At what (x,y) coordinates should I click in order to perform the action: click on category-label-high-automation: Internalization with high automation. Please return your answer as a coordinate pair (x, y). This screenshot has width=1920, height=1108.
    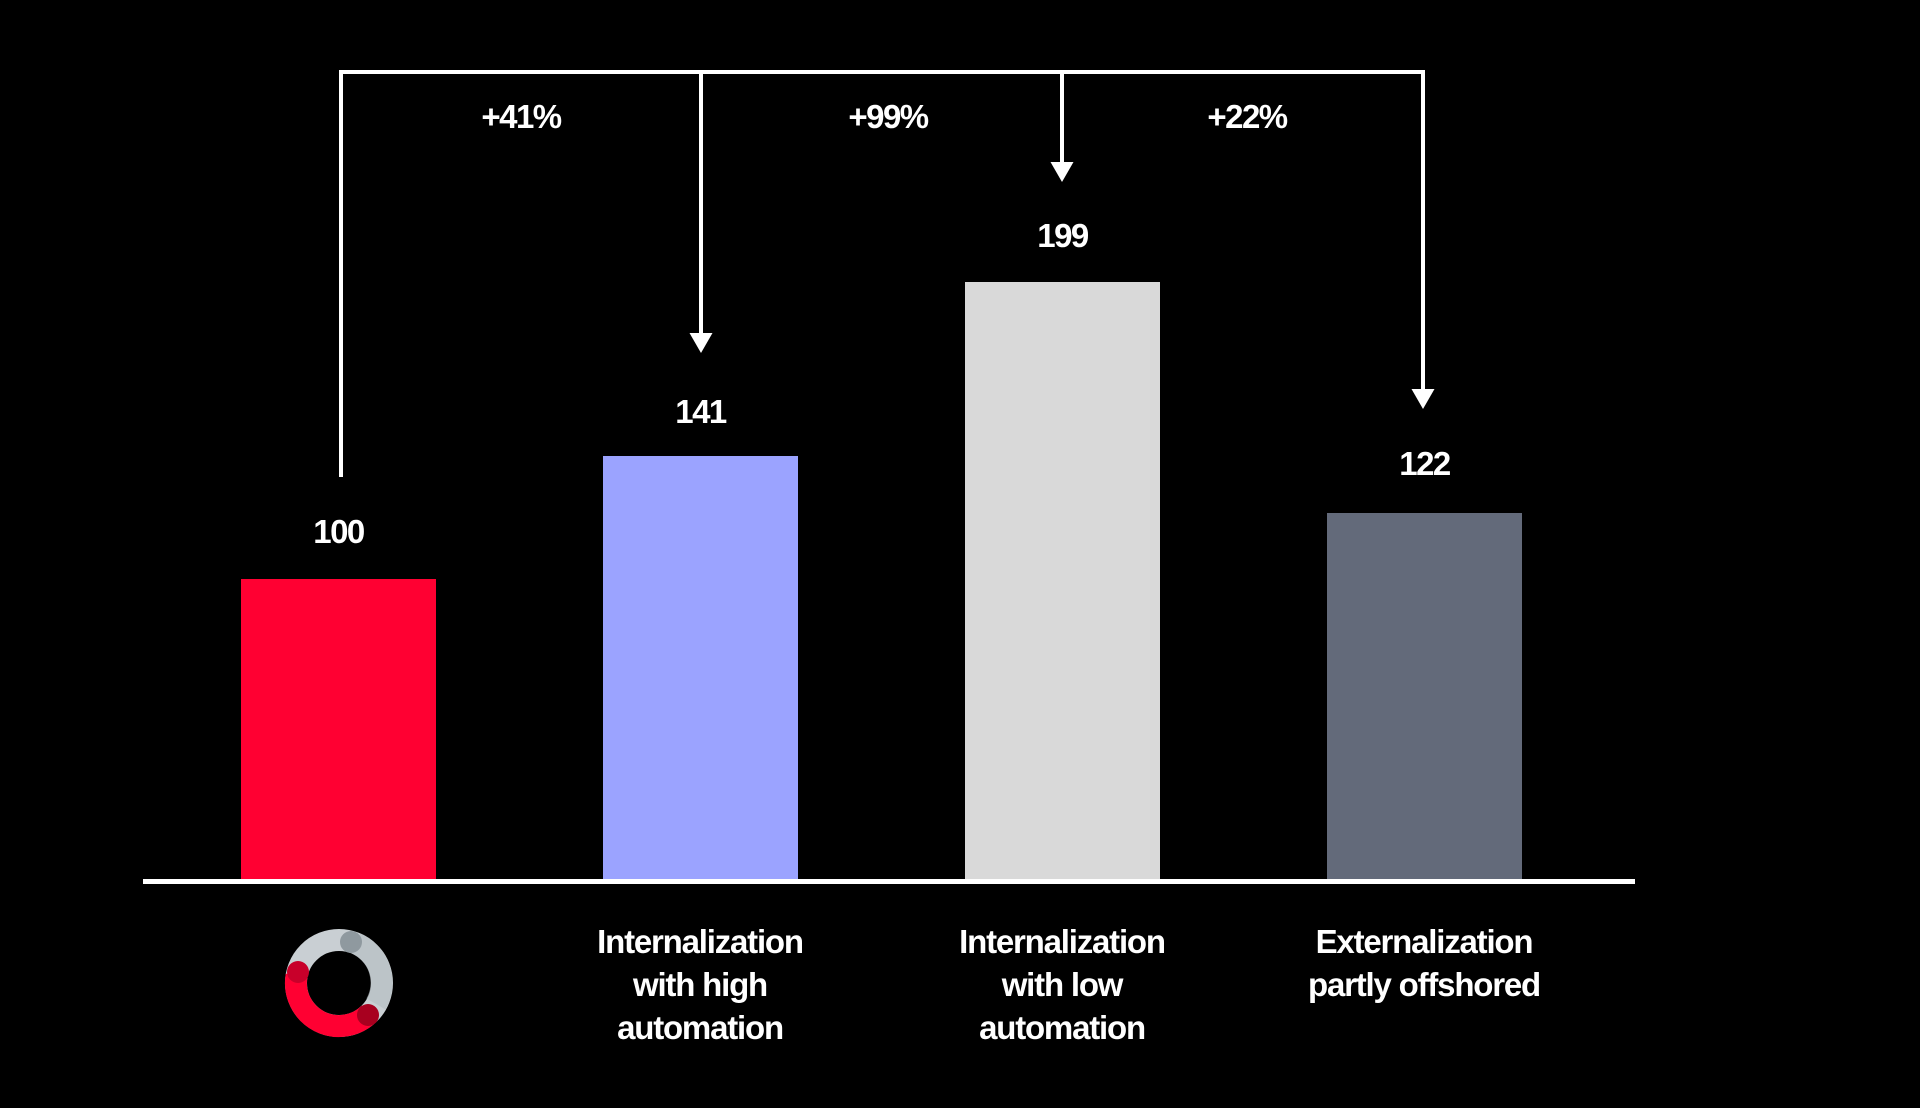
    Looking at the image, I should click on (700, 984).